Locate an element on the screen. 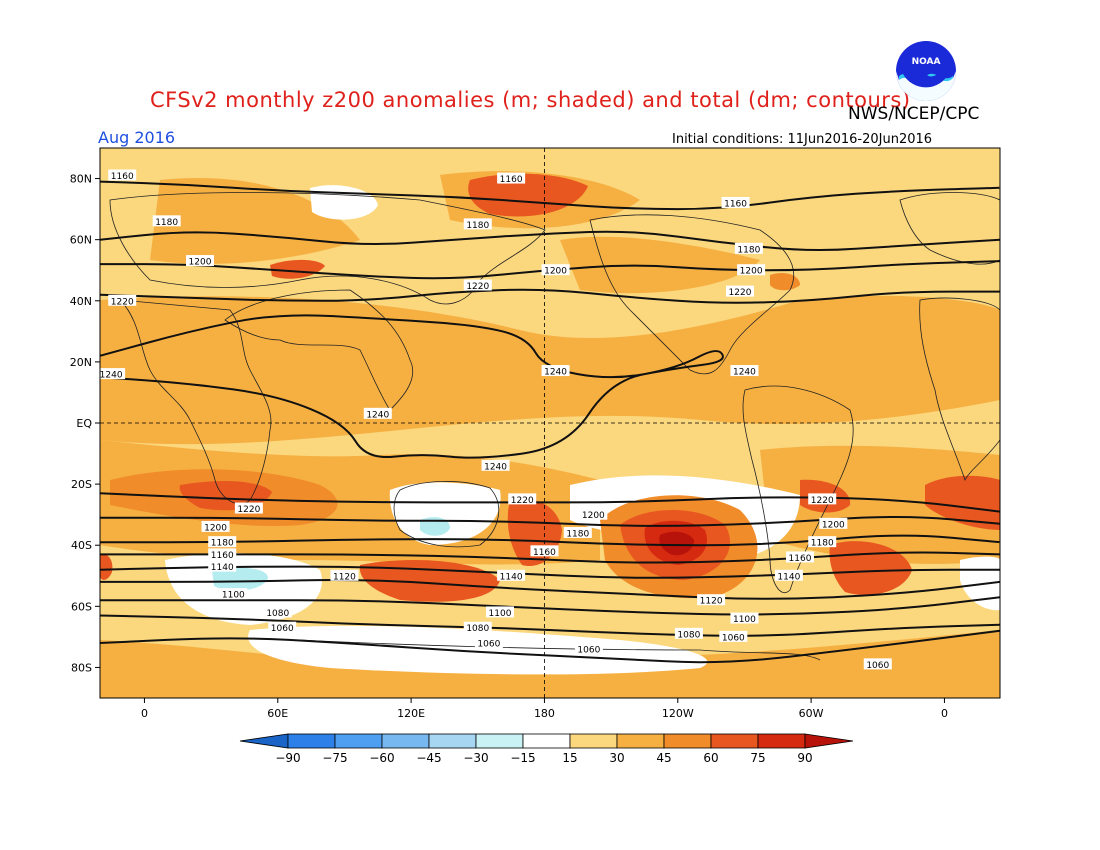  svg-text: NOAA is located at coordinates (926, 62).